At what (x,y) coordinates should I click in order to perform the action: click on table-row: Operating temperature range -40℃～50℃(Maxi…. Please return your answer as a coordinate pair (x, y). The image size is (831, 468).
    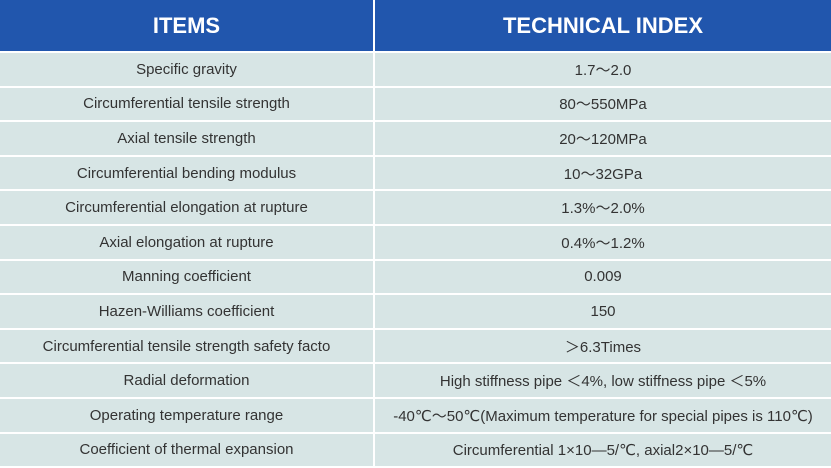
    Looking at the image, I should click on (415, 415).